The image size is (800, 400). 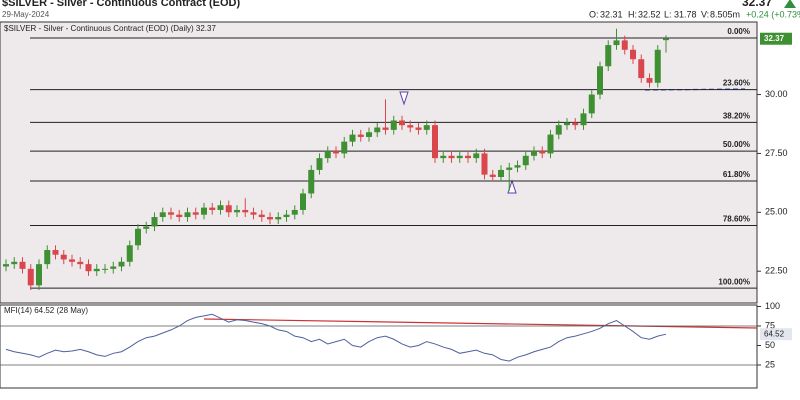 I want to click on volume-value: 8.505m, so click(x=725, y=14).